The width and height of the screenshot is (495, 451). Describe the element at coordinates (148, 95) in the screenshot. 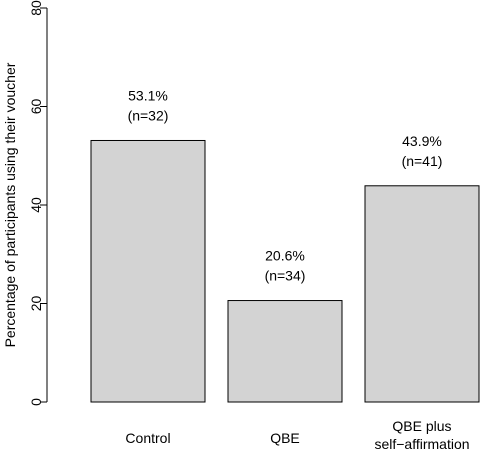

I see `data-label: 53.1%` at that location.